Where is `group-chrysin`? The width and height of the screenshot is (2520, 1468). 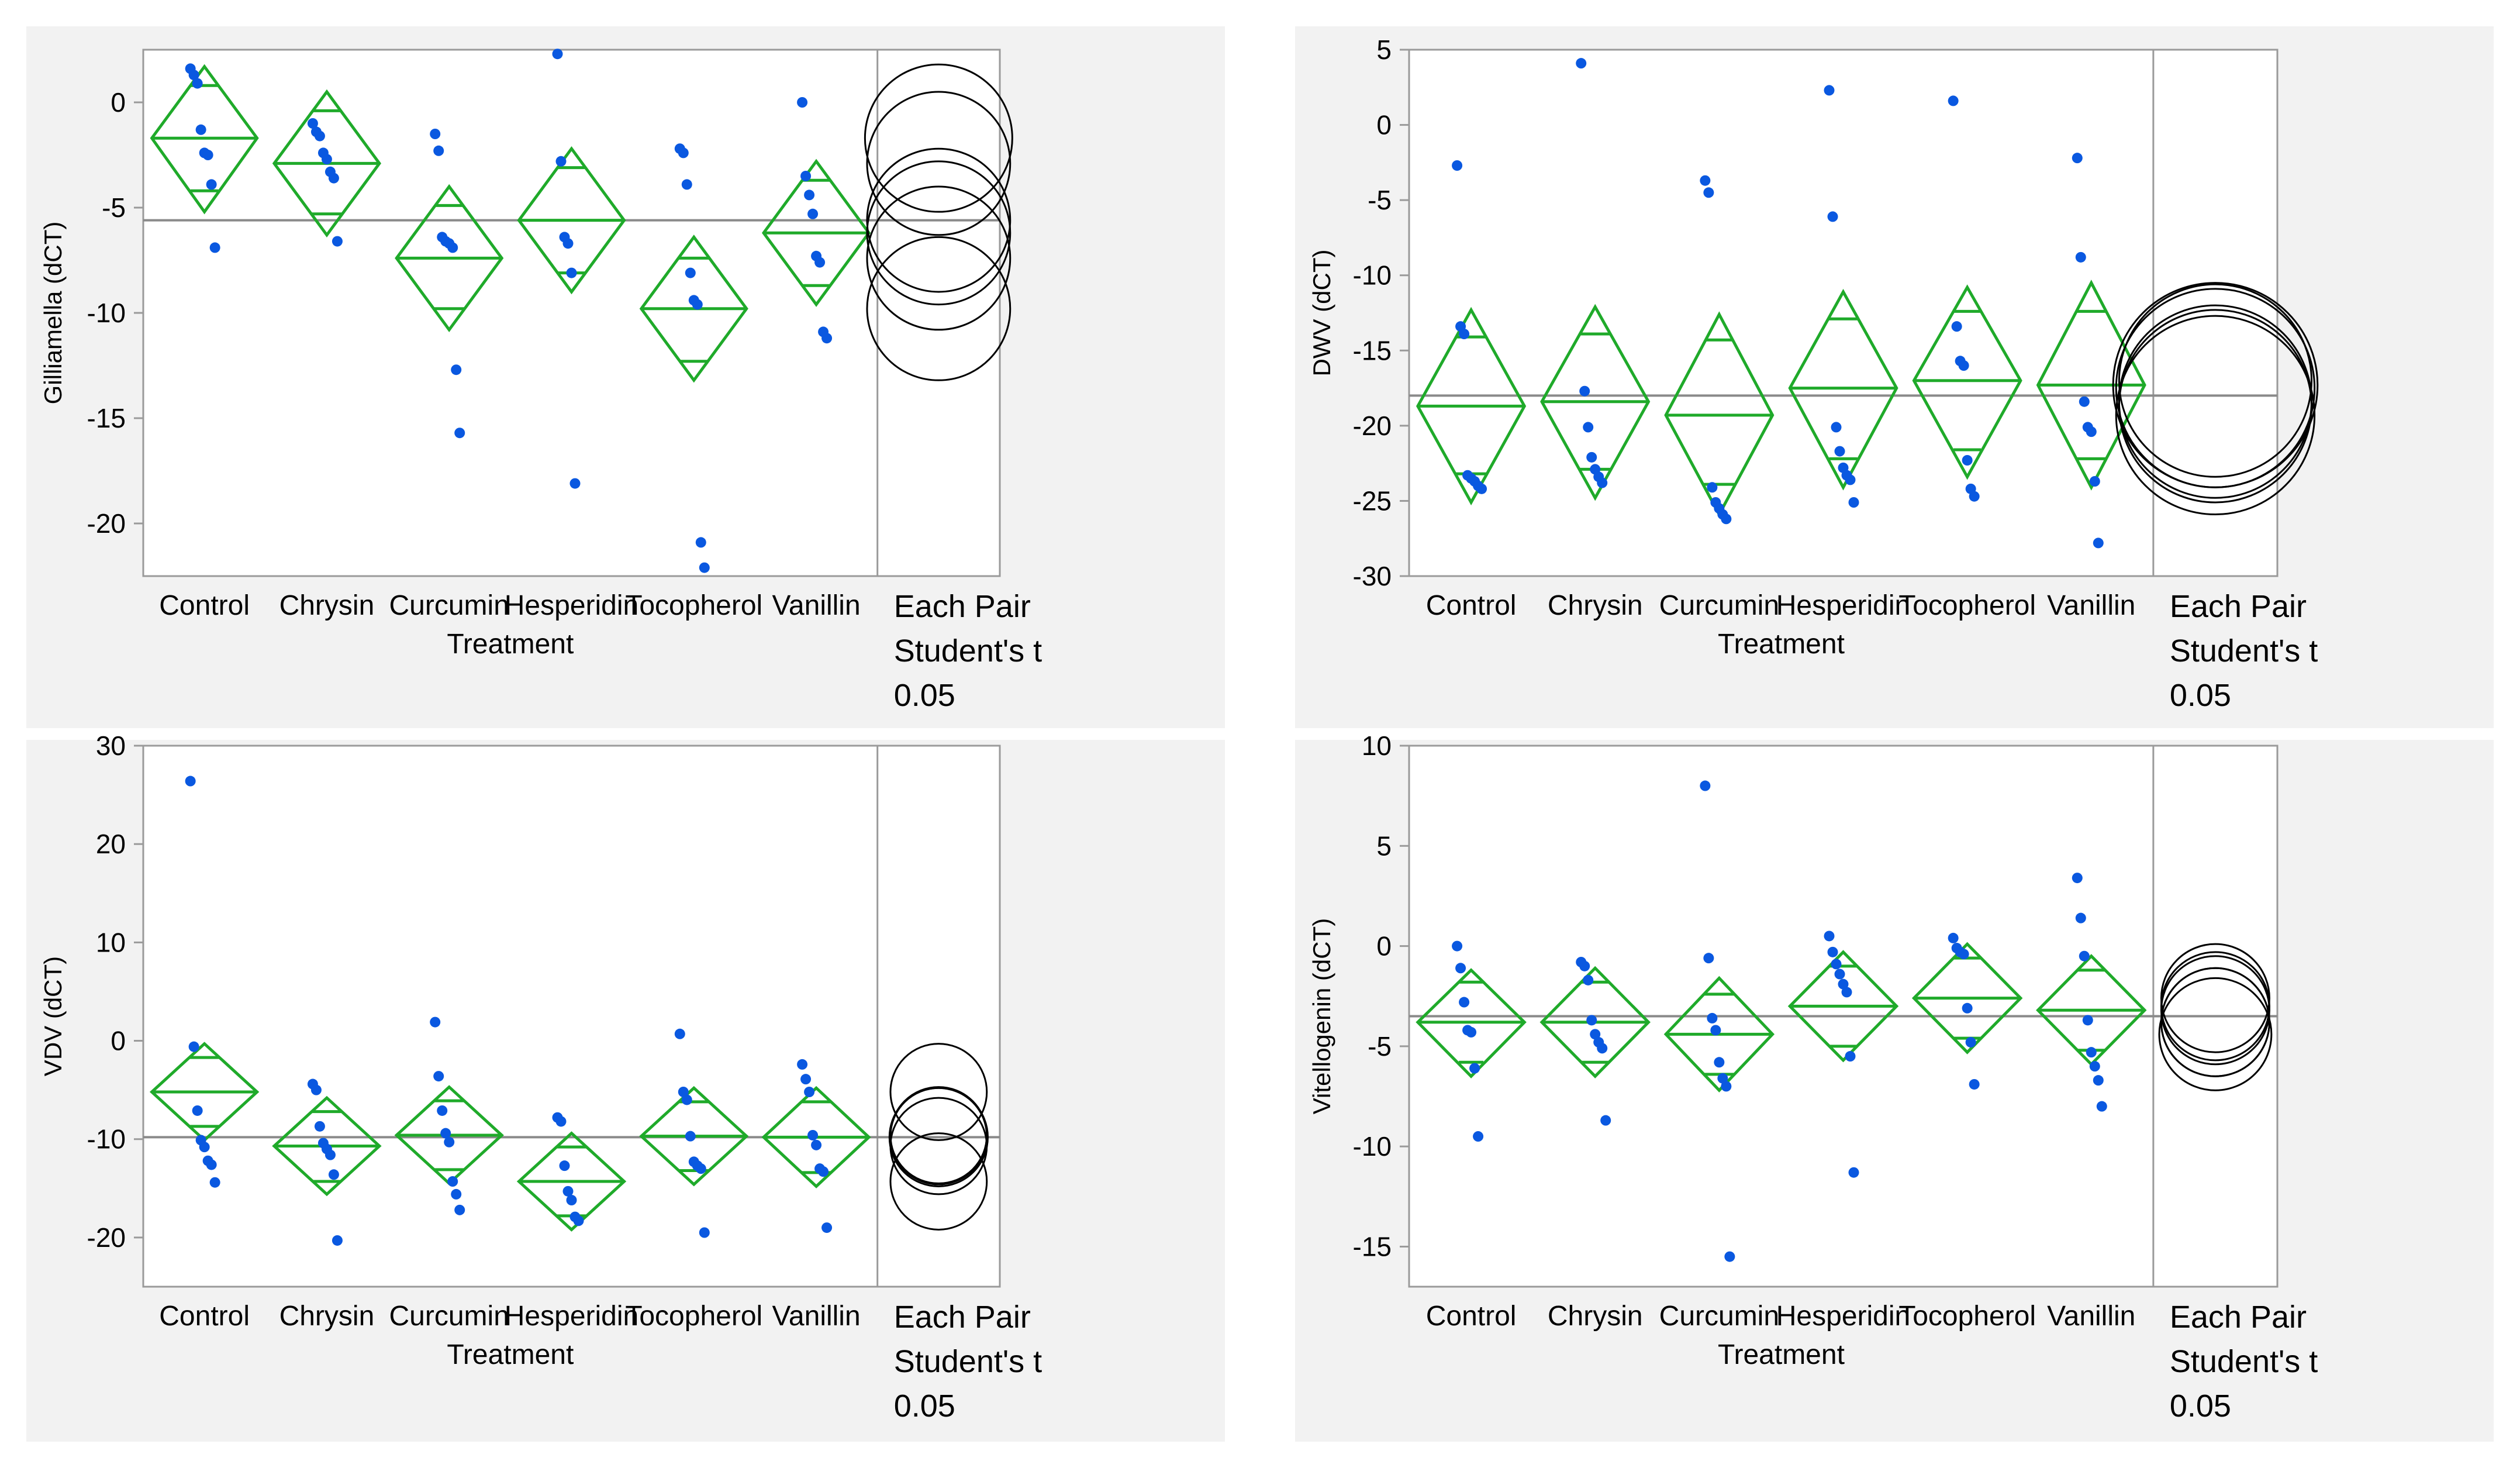
group-chrysin is located at coordinates (1595, 279).